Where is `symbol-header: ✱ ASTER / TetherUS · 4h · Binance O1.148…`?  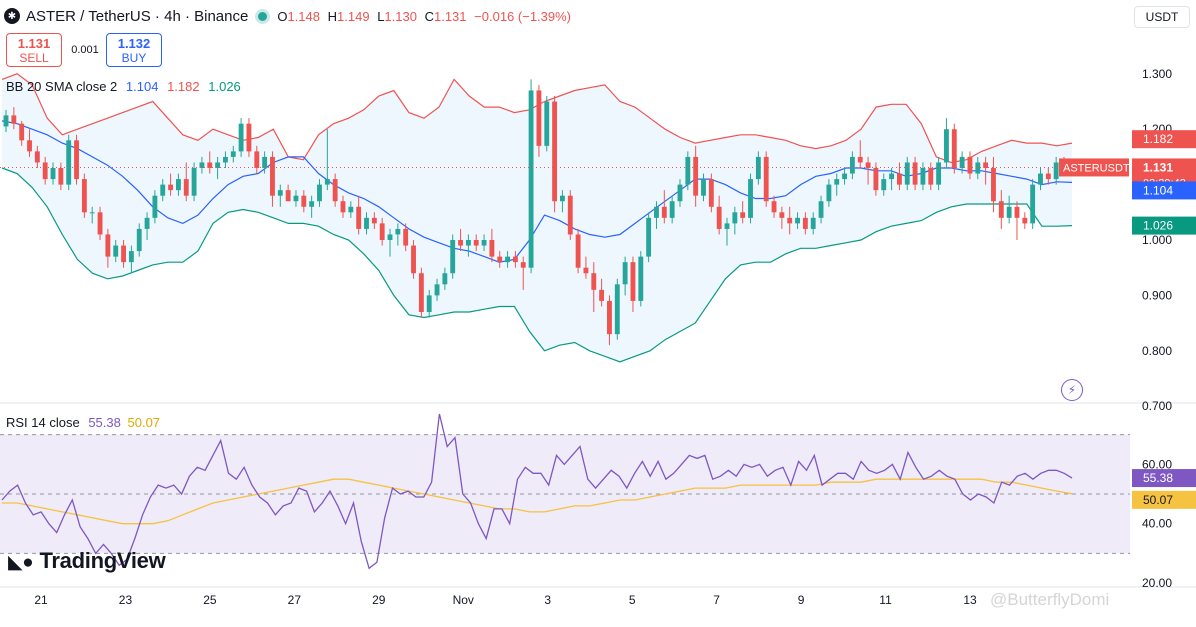 symbol-header: ✱ ASTER / TetherUS · 4h · Binance O1.148… is located at coordinates (287, 16).